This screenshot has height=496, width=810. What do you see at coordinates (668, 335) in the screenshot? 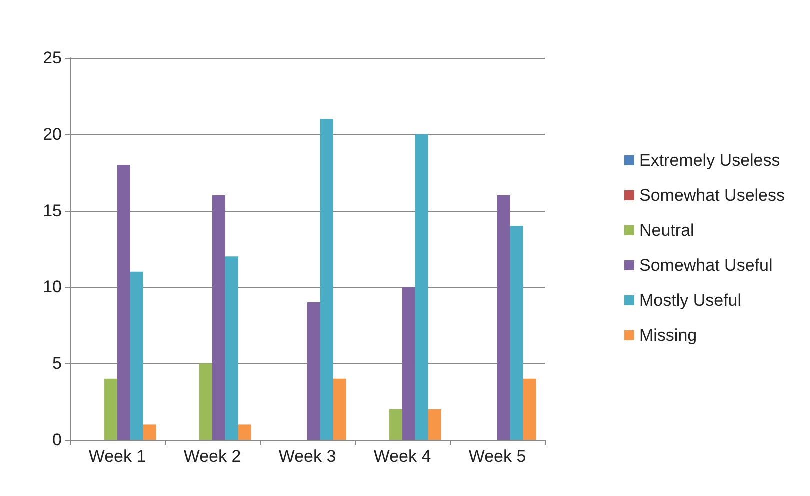
I see `legend-label: Missing` at bounding box center [668, 335].